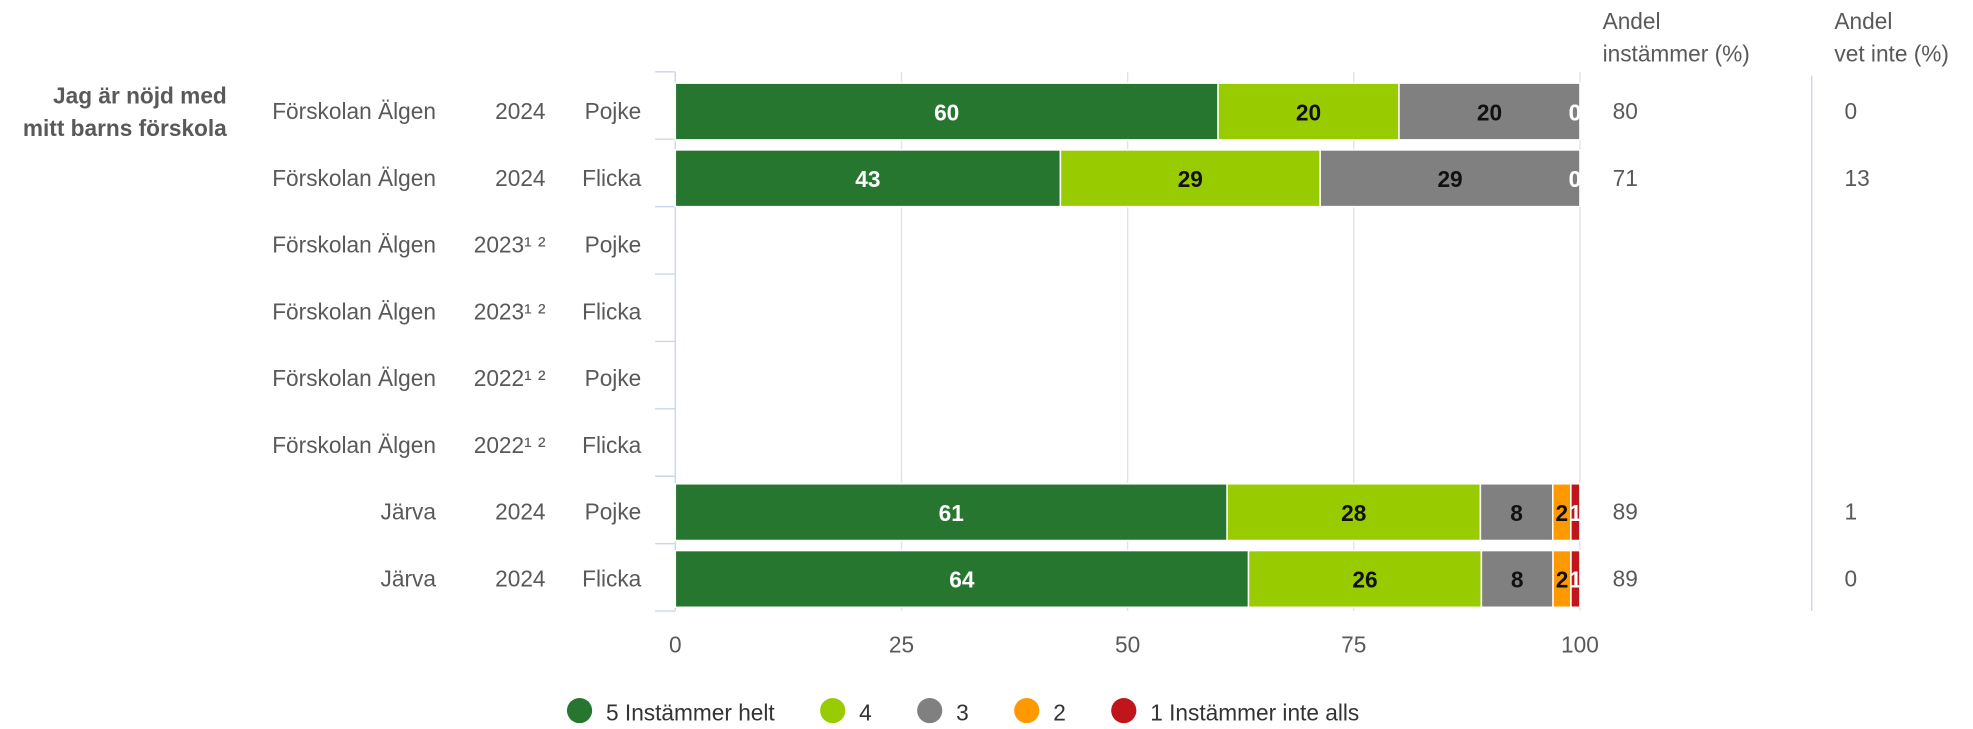 The height and width of the screenshot is (729, 1973). What do you see at coordinates (1625, 111) in the screenshot?
I see `agree-value: 80` at bounding box center [1625, 111].